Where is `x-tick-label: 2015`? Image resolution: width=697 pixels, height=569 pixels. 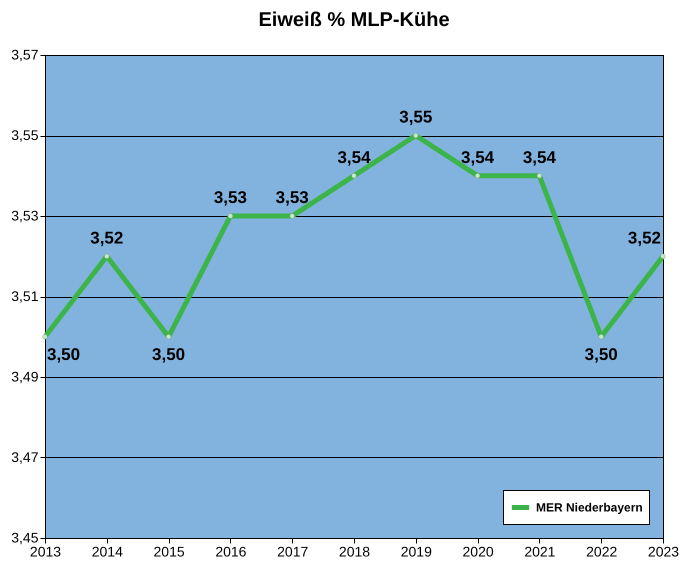
x-tick-label: 2015 is located at coordinates (169, 552).